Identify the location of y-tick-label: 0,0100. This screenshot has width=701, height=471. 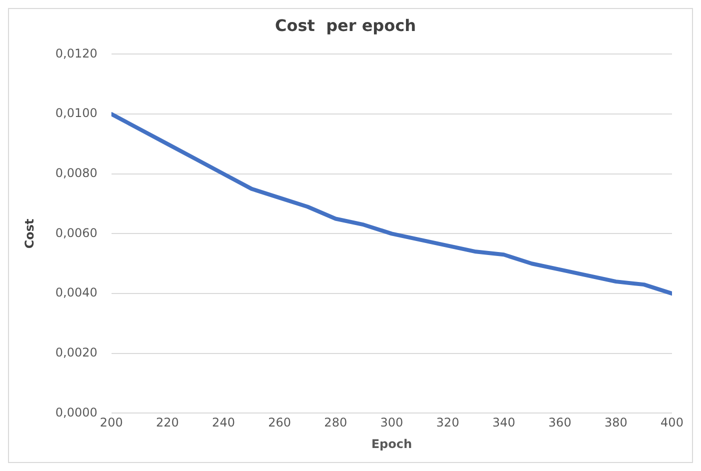
(76, 113).